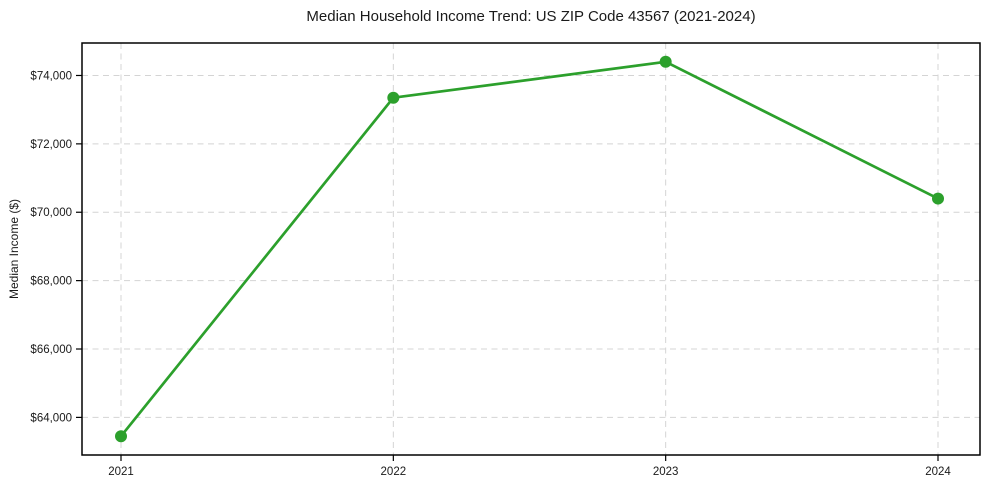 The height and width of the screenshot is (490, 989). Describe the element at coordinates (938, 472) in the screenshot. I see `x-tick-label: 2024` at that location.